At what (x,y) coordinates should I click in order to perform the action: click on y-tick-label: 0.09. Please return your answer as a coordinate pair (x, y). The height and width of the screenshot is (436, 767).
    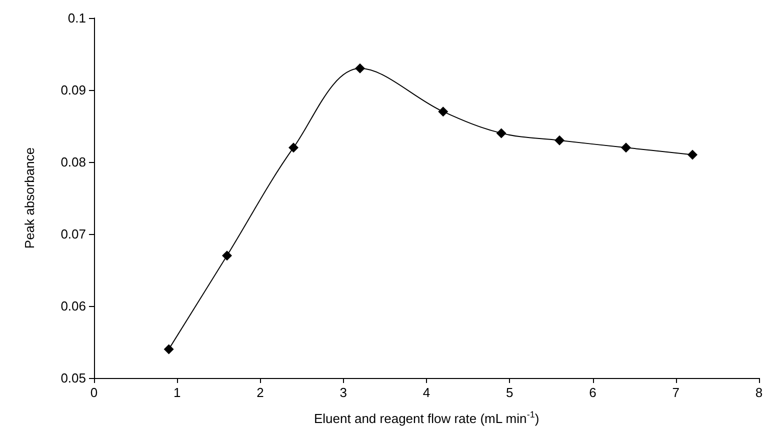
    Looking at the image, I should click on (73, 90).